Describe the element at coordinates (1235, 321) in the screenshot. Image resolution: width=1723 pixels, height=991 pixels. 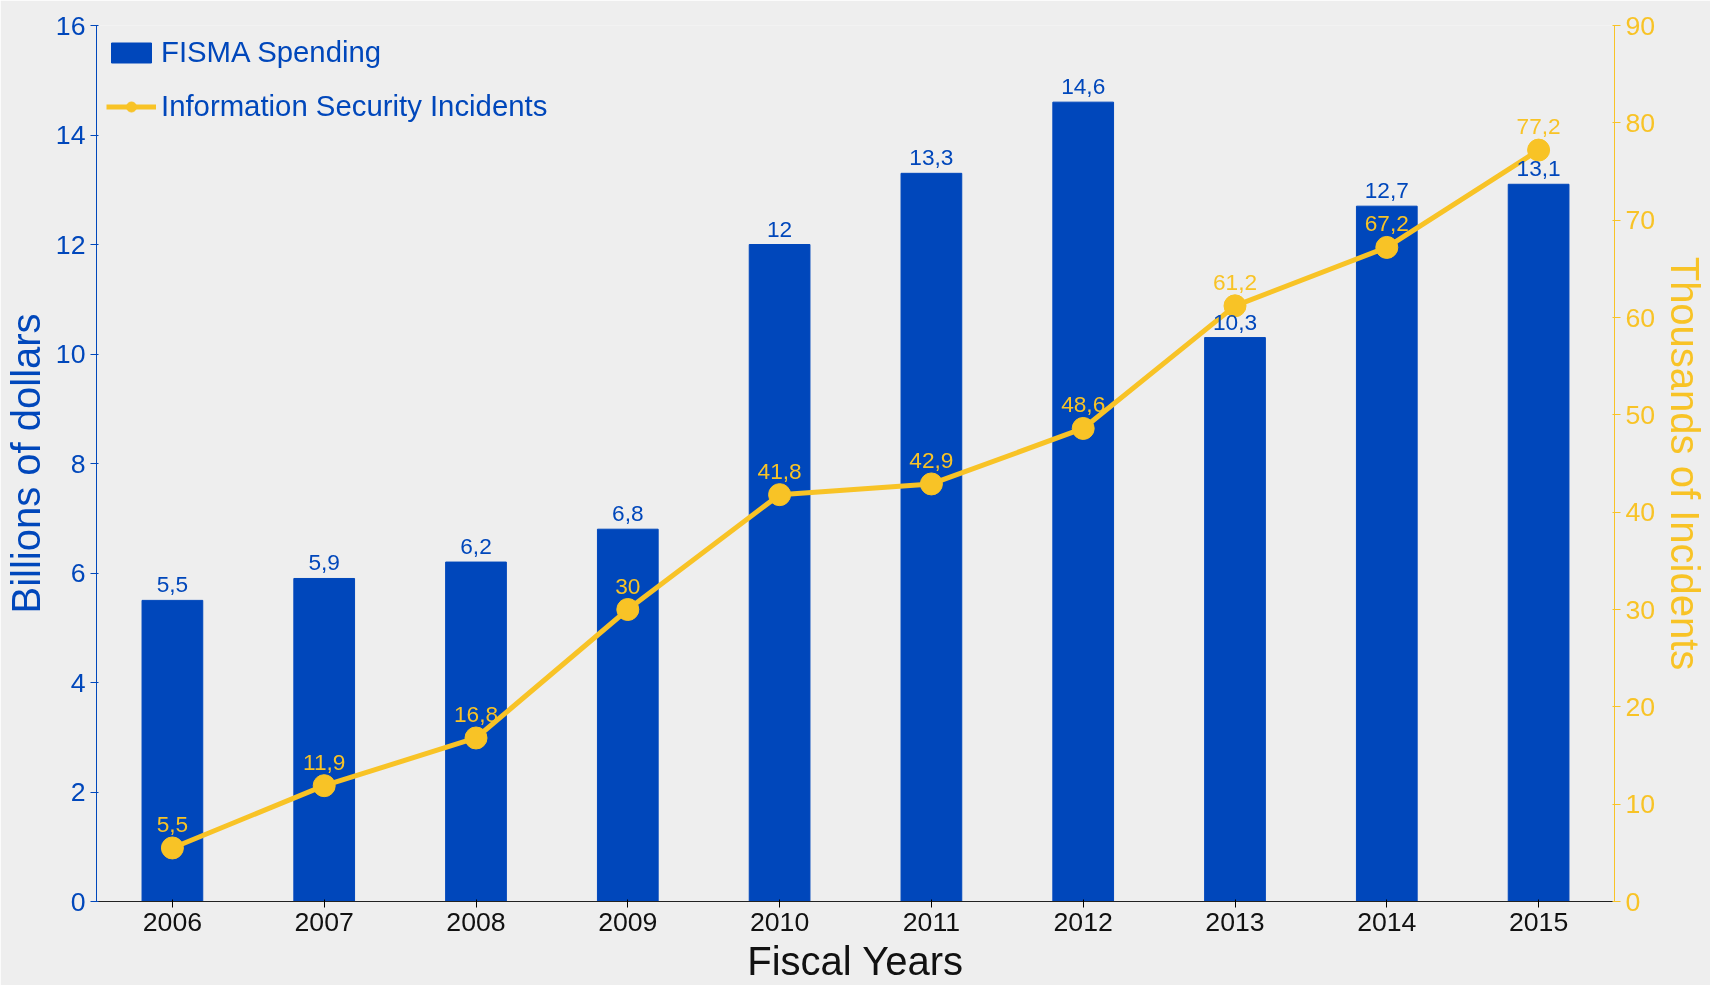
I see `data-label: 10,3` at that location.